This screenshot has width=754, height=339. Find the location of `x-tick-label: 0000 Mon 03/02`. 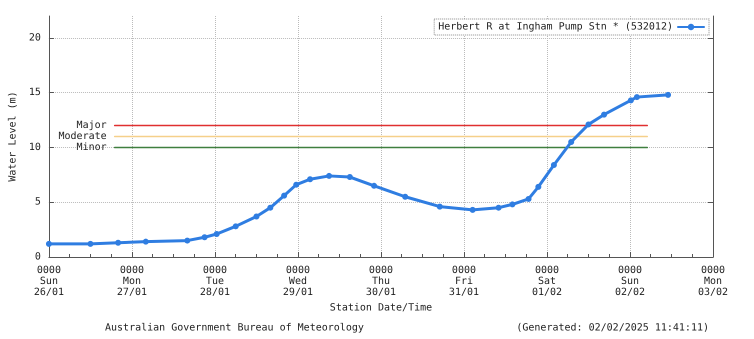

x-tick-label: 0000 Mon 03/02 is located at coordinates (713, 281).